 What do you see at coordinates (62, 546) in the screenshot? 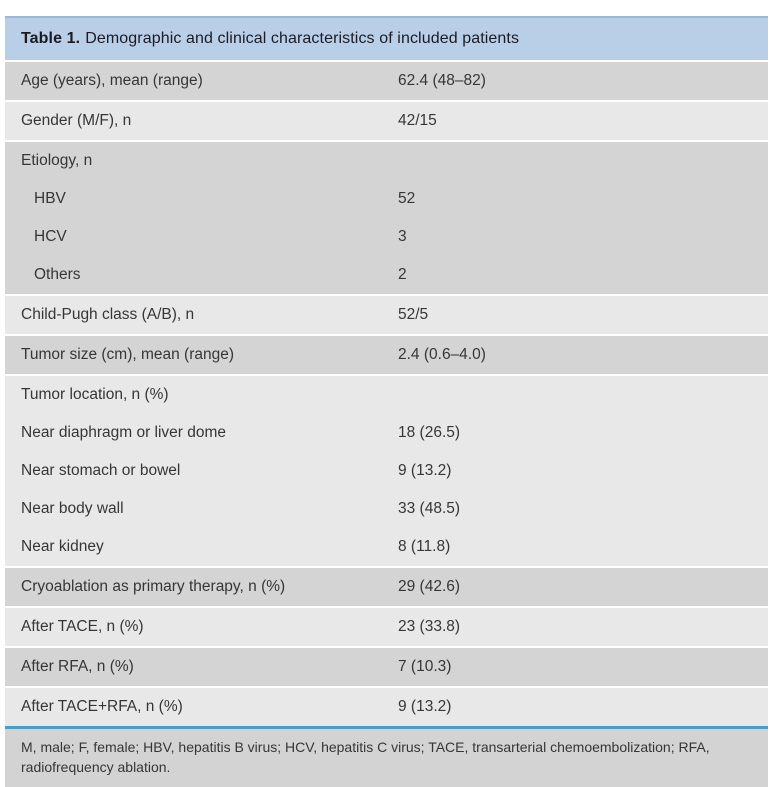
I see `row-label: Near kidney` at bounding box center [62, 546].